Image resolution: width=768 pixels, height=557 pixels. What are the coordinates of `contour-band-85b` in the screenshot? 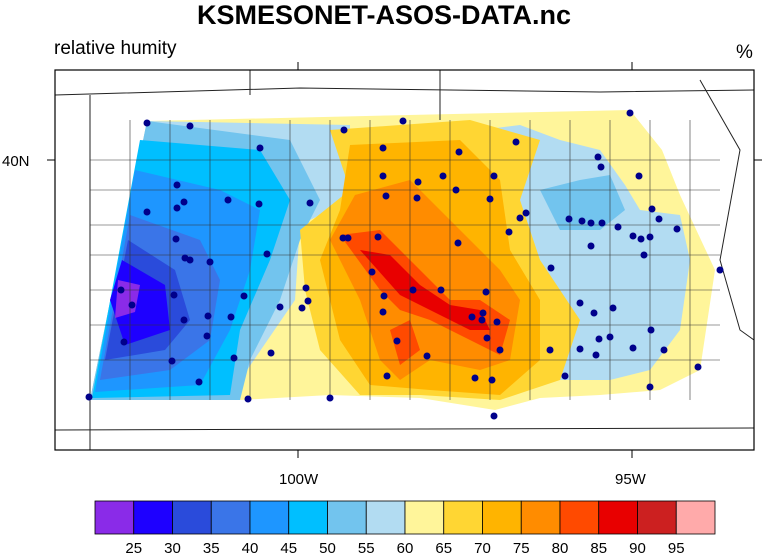 It's located at (405, 342).